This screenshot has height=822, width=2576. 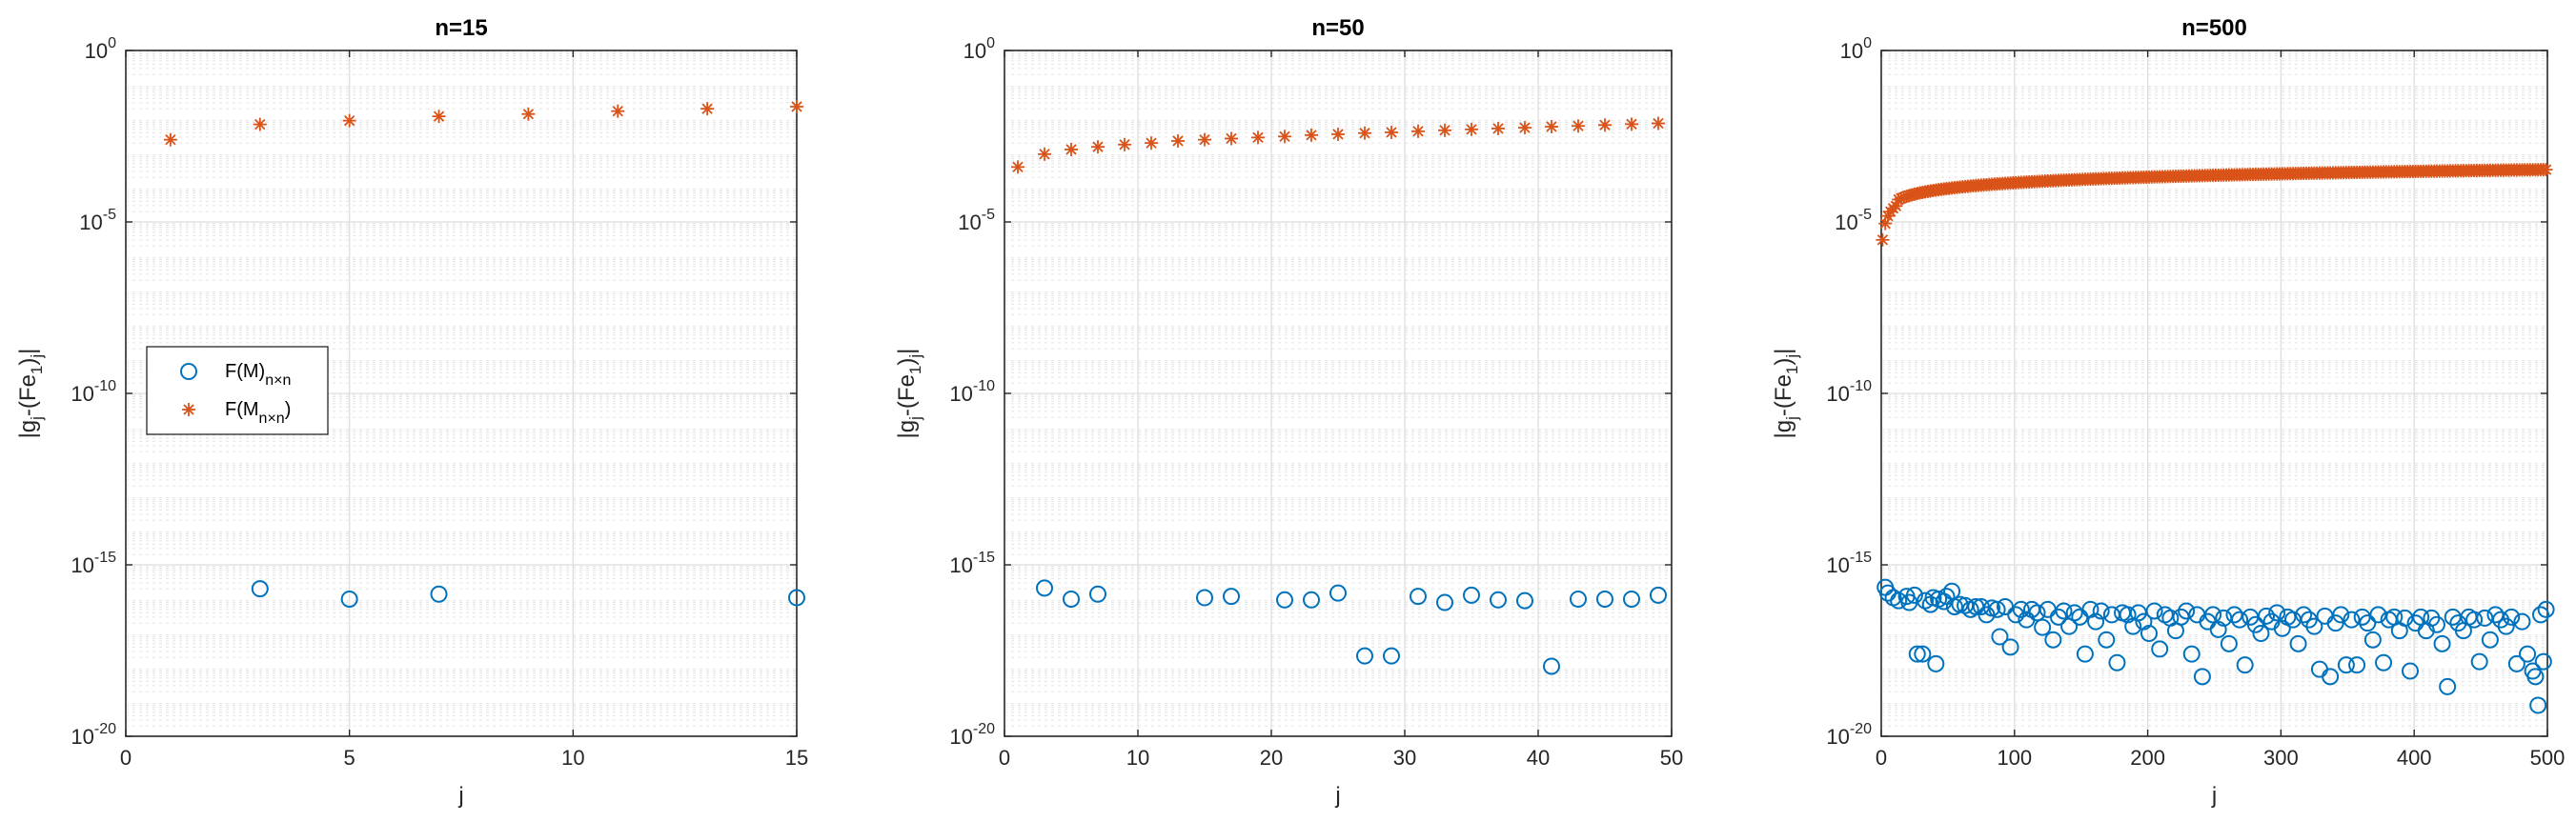 I want to click on x-tick-label: 300, so click(x=2281, y=758).